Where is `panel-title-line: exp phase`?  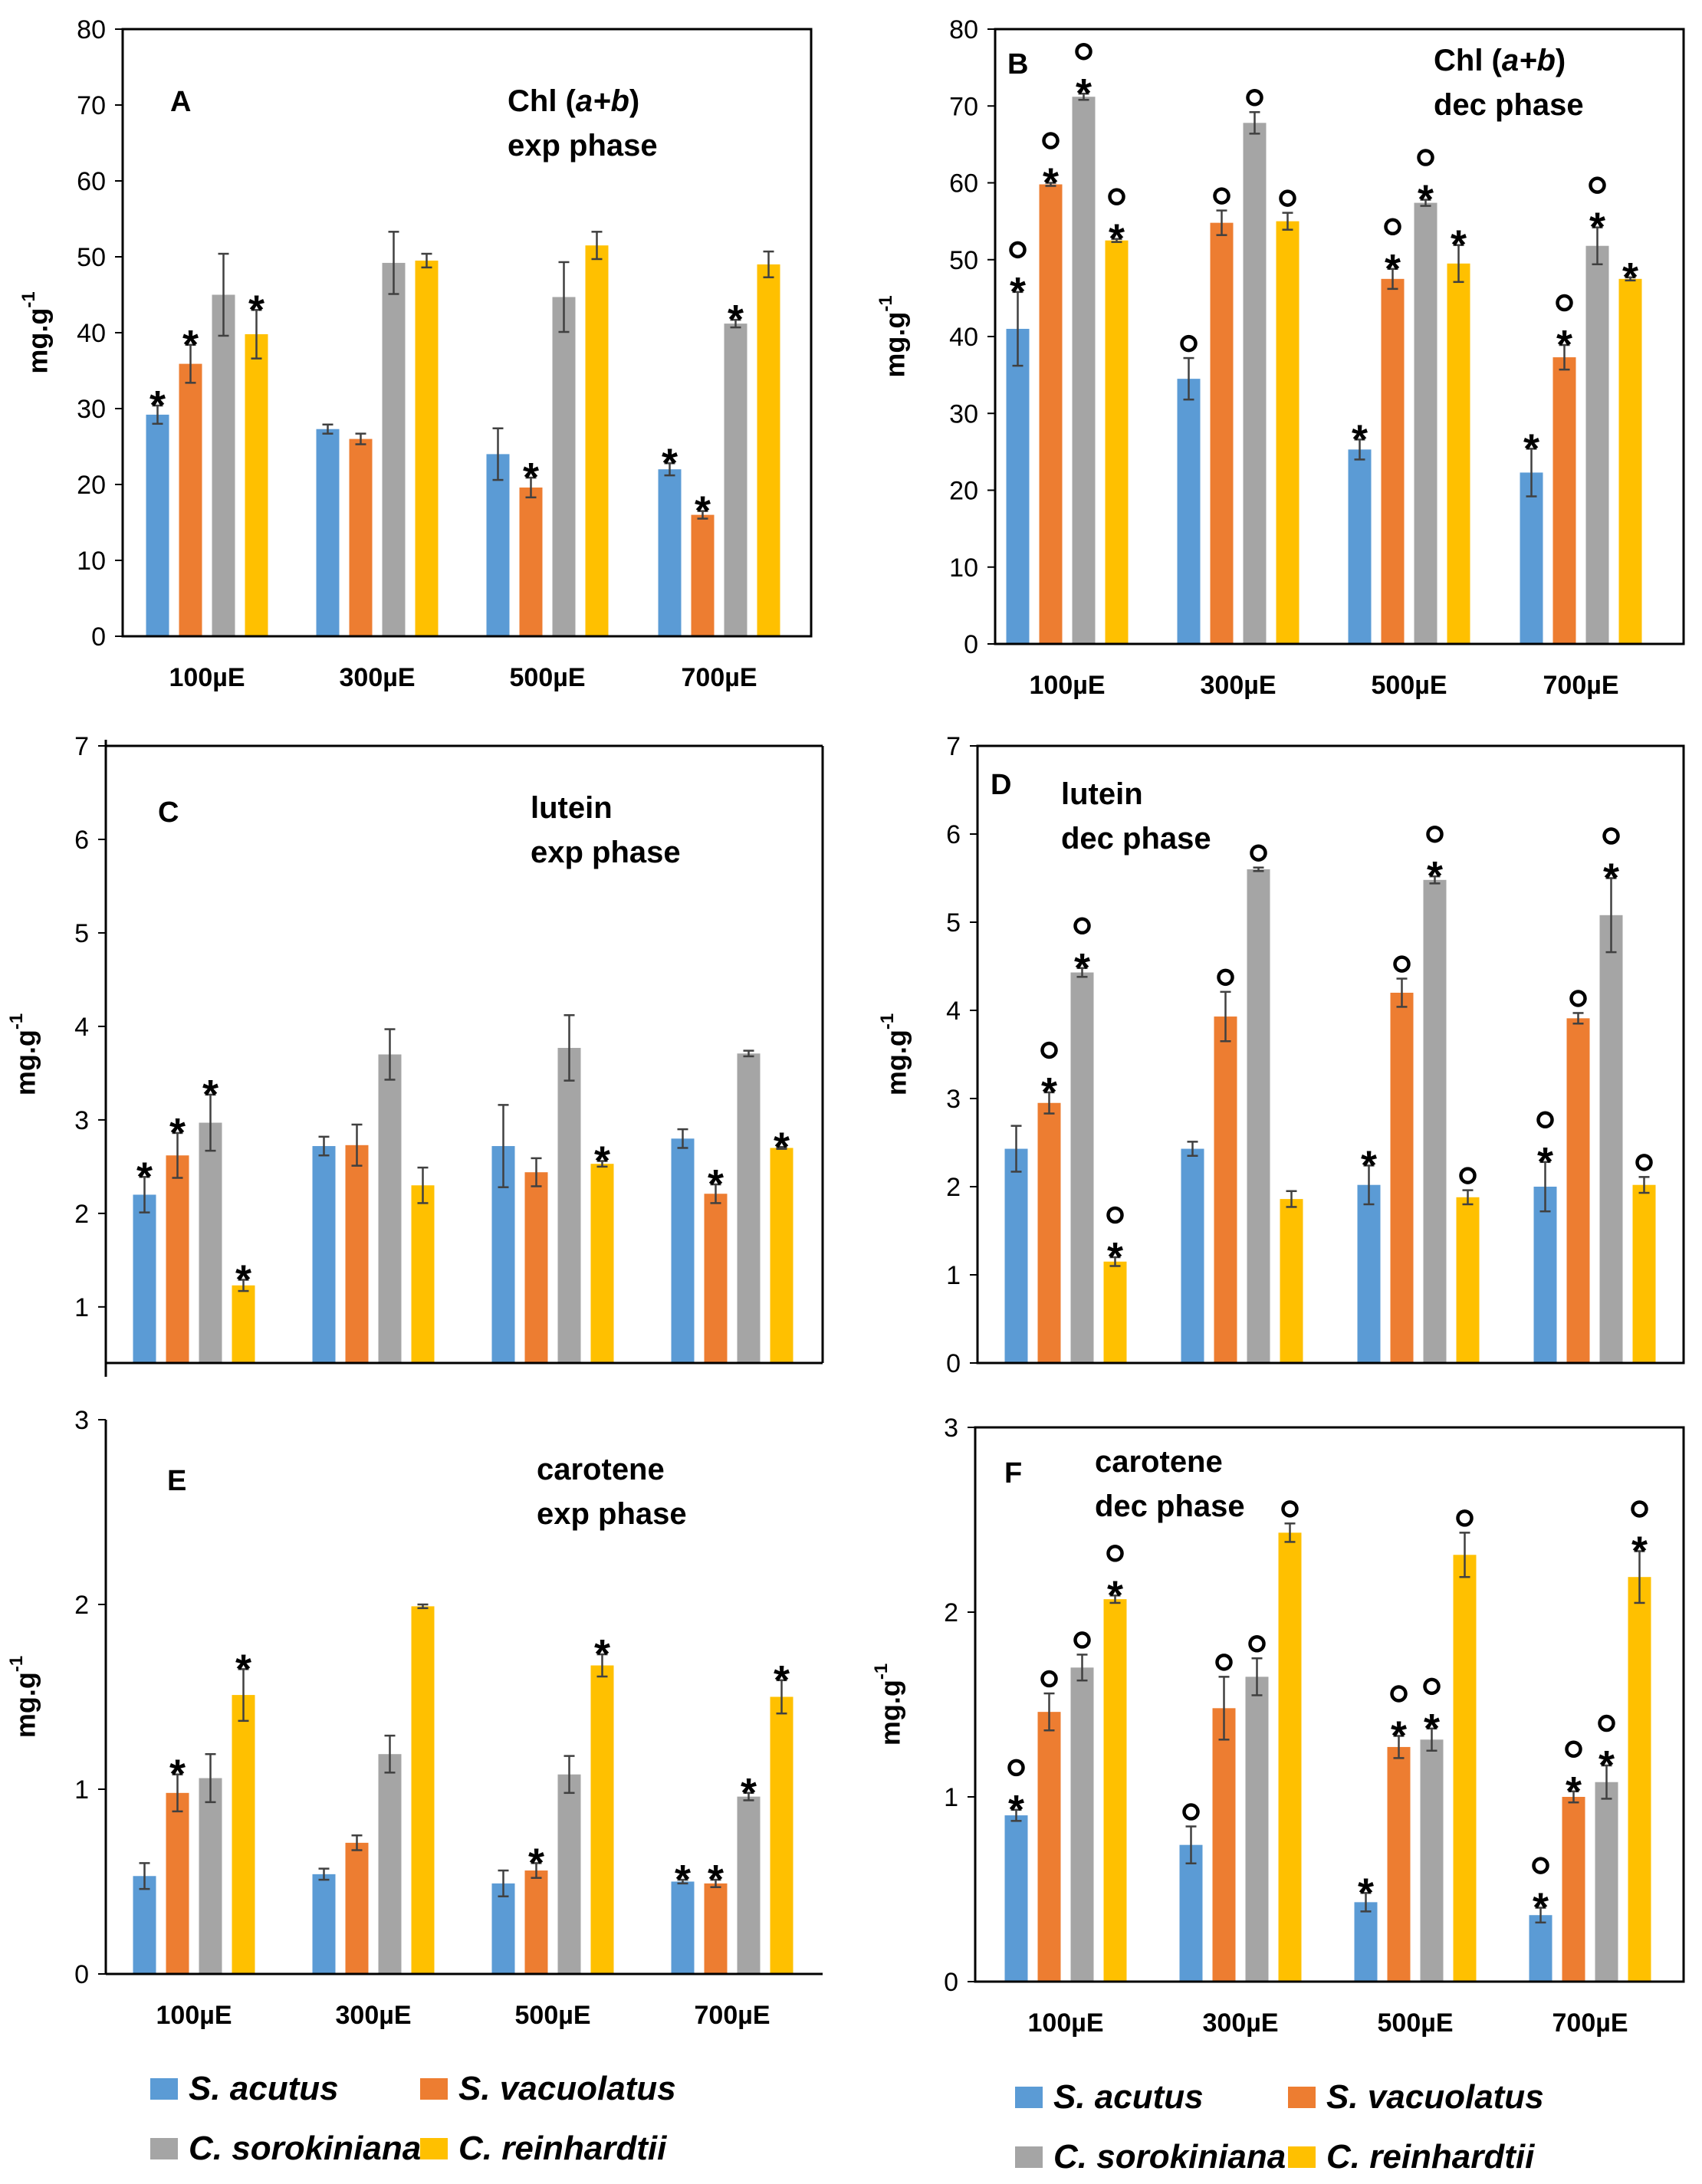 panel-title-line: exp phase is located at coordinates (612, 1514).